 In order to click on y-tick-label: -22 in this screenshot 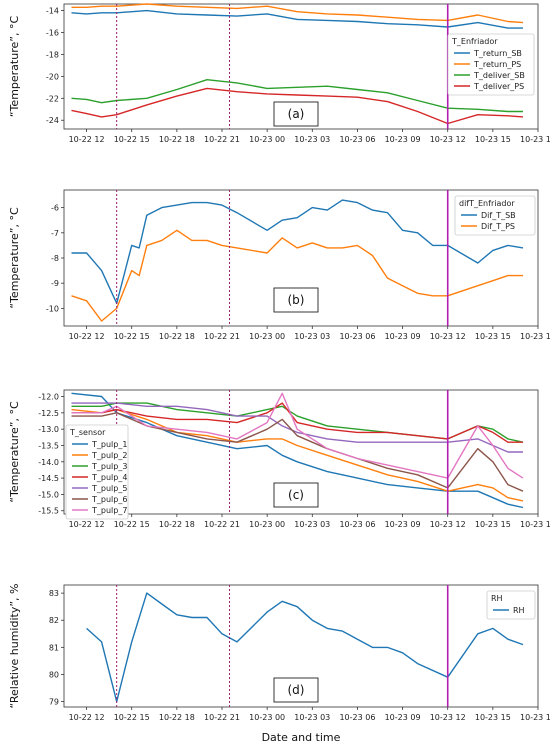, I will do `click(52, 98)`.